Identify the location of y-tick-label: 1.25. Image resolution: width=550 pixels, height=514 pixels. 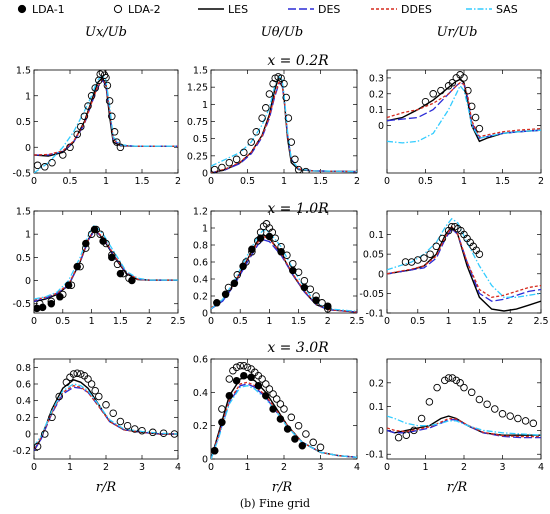
(197, 88).